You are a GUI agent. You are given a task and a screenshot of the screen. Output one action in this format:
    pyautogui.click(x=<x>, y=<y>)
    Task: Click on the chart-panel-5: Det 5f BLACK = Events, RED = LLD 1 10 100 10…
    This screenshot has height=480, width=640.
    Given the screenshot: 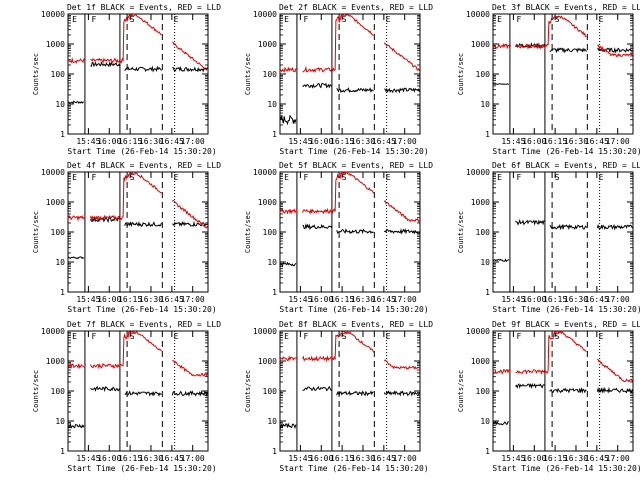 What is the action you would take?
    pyautogui.click(x=338, y=237)
    